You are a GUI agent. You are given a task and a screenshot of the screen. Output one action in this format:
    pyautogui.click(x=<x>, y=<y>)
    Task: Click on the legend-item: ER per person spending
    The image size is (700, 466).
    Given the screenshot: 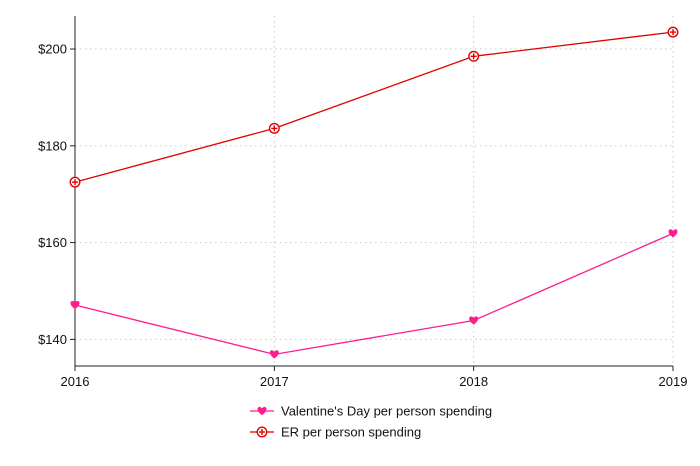 What is the action you would take?
    pyautogui.click(x=335, y=432)
    